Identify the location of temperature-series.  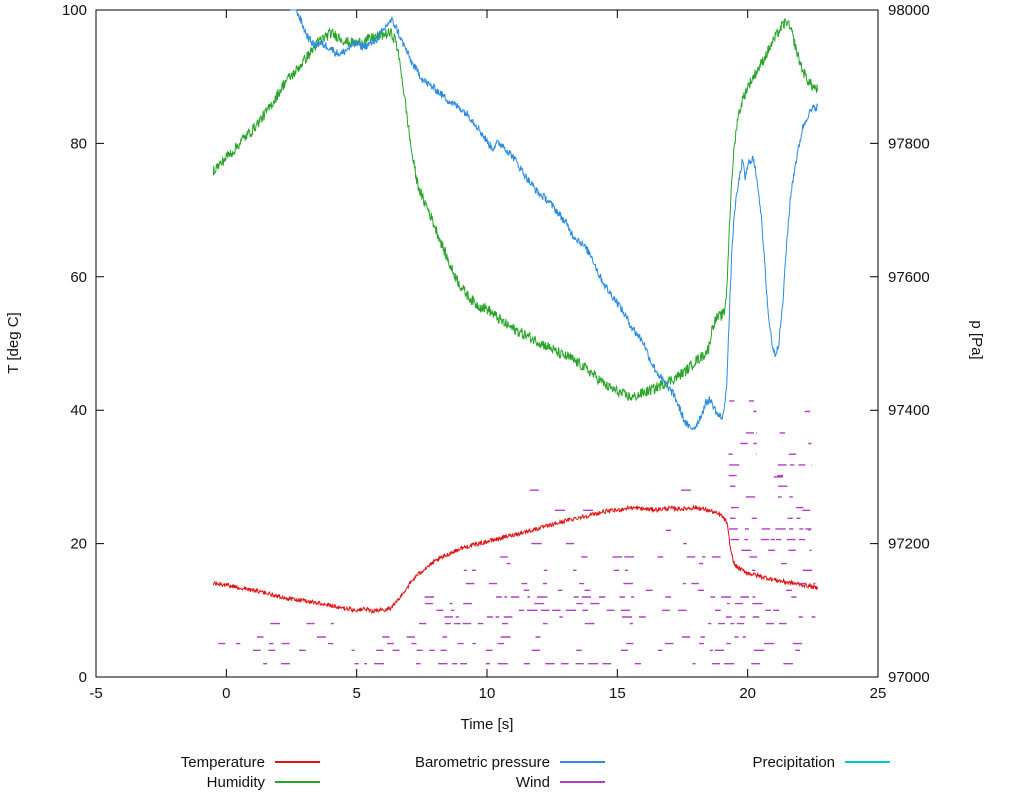
(515, 559).